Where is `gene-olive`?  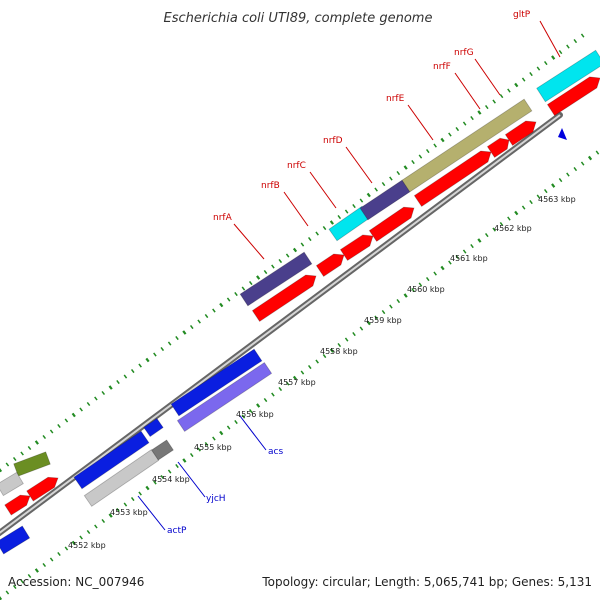 gene-olive is located at coordinates (32, 464).